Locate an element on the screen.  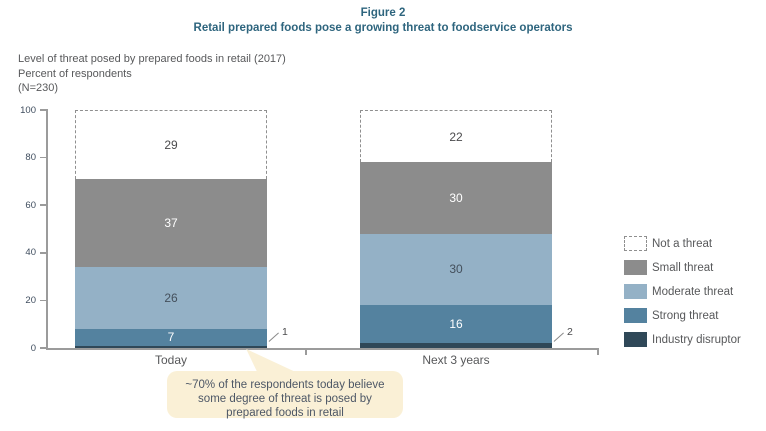
legend-swatch-moderate-threat is located at coordinates (635, 291).